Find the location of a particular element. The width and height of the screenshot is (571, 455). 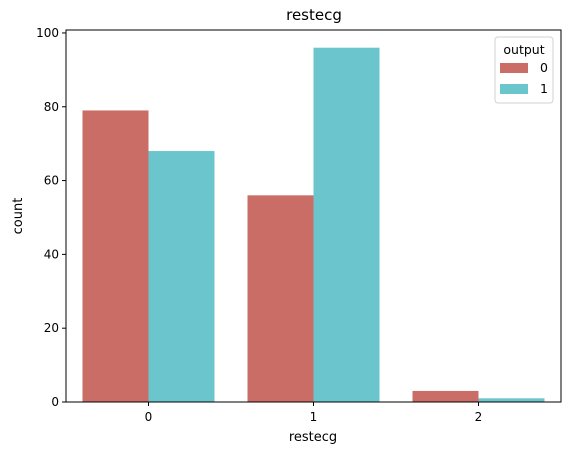

y-tick-label: 100 is located at coordinates (47, 33).